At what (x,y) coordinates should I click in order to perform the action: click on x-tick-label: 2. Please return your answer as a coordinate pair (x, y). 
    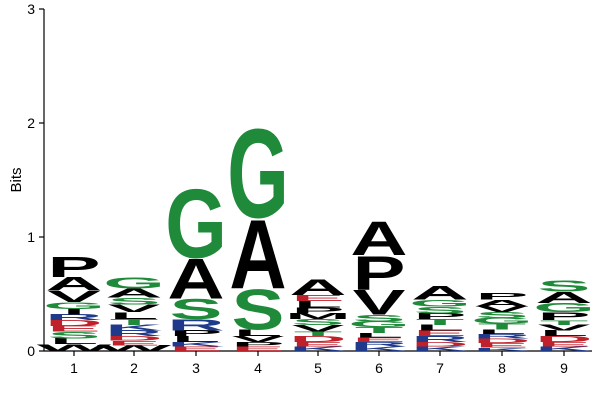
    Looking at the image, I should click on (134, 368).